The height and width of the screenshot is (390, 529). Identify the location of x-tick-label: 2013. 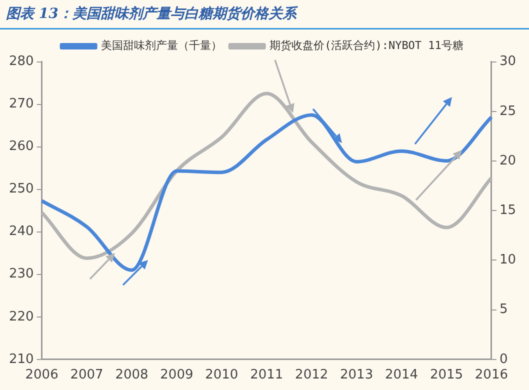
(357, 375).